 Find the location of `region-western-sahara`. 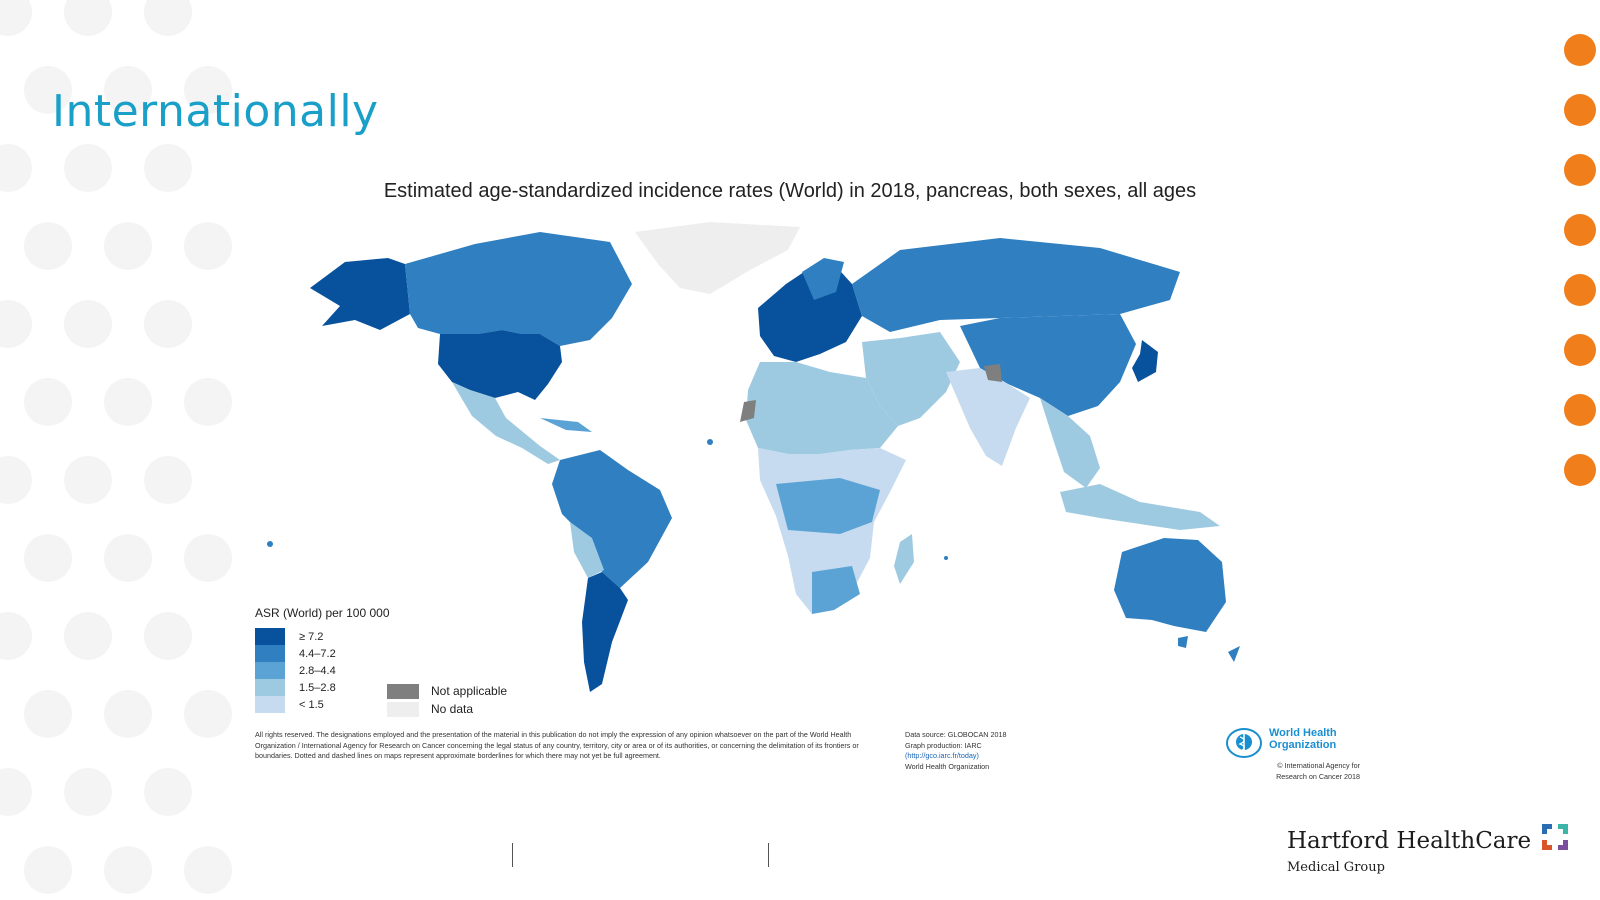

region-western-sahara is located at coordinates (748, 411).